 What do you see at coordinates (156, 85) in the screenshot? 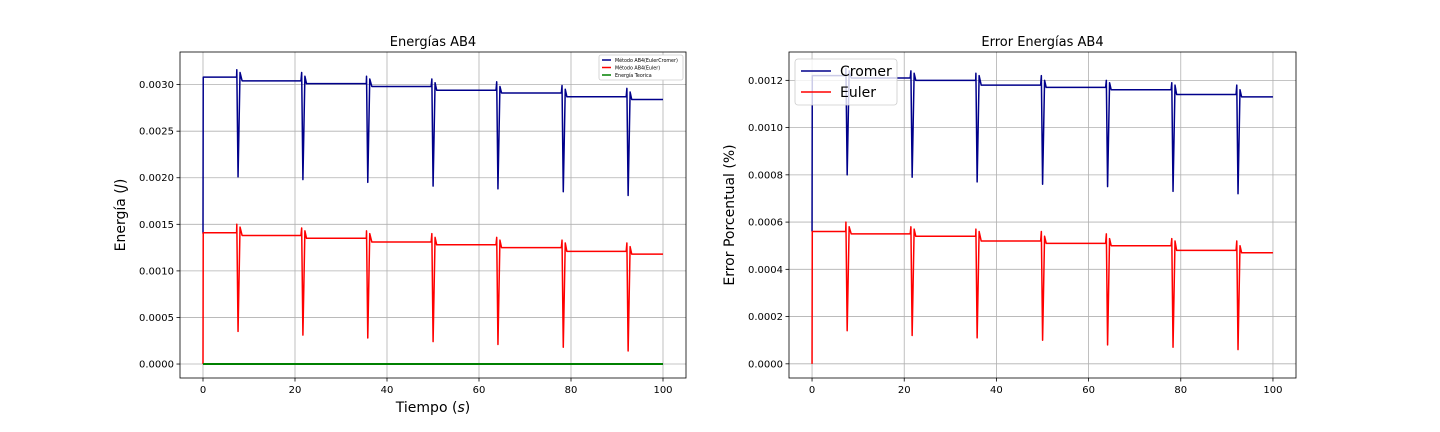
I see `y-tick-label: 0.0030` at bounding box center [156, 85].